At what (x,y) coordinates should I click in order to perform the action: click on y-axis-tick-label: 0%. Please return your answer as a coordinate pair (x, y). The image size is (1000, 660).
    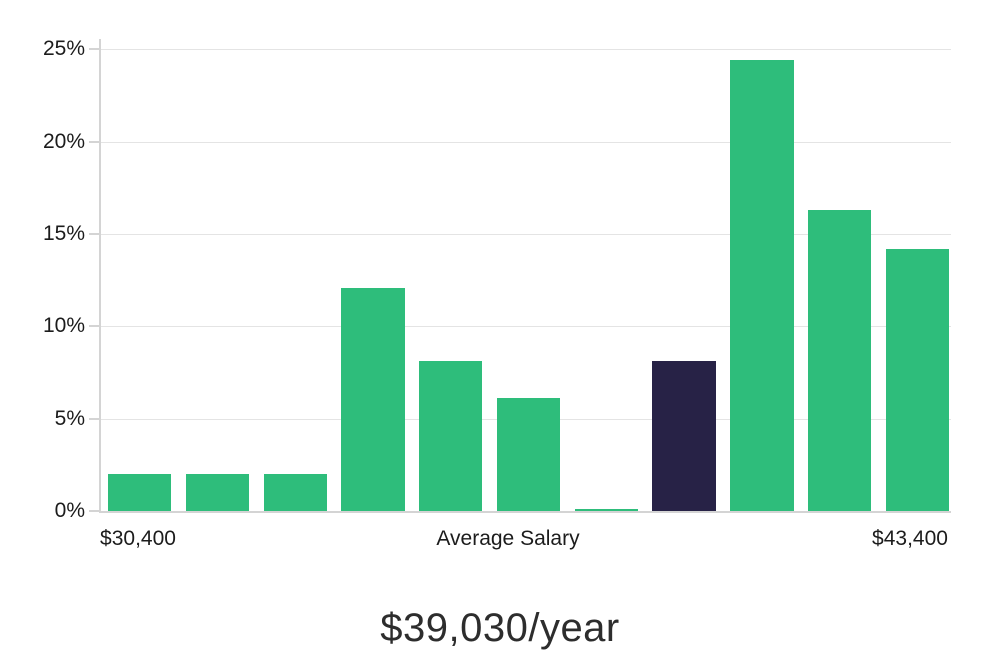
    Looking at the image, I should click on (69, 510).